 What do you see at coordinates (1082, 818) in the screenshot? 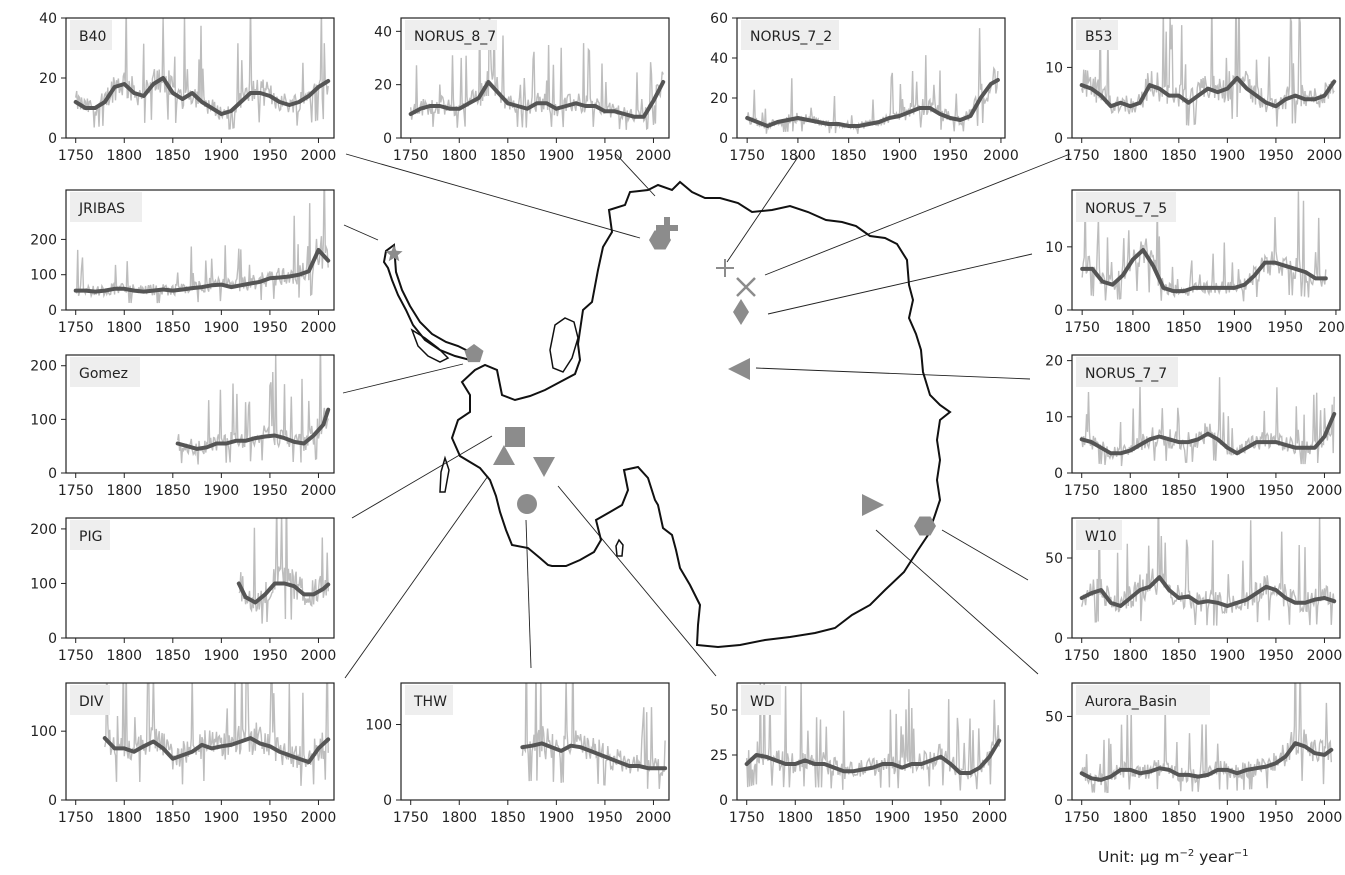
I see `x-tick-label-Aurora_Basin-1750: 1750` at bounding box center [1082, 818].